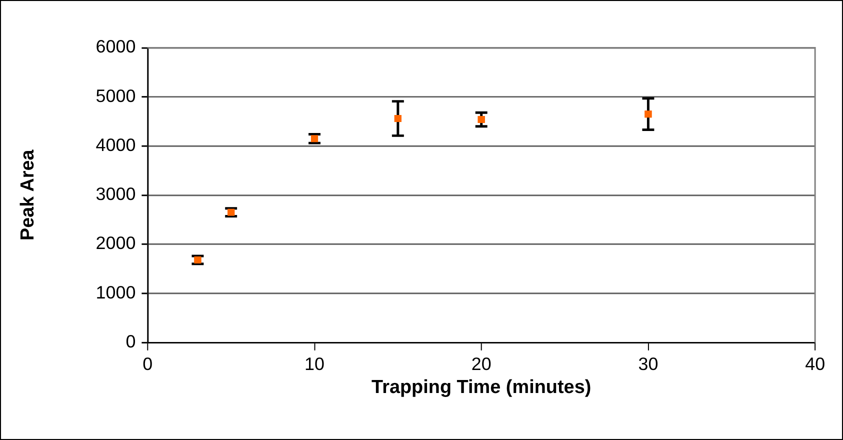 The width and height of the screenshot is (843, 440). What do you see at coordinates (116, 194) in the screenshot?
I see `y-tick-label: 3000` at bounding box center [116, 194].